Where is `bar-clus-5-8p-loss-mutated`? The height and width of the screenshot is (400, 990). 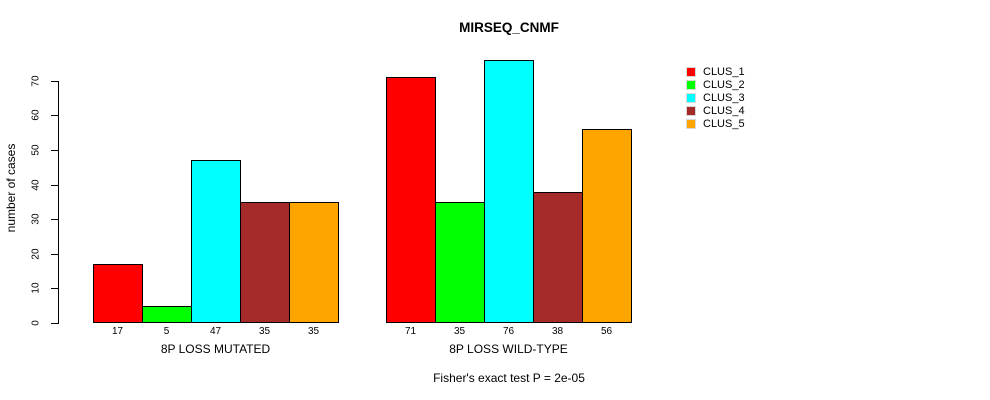 bar-clus-5-8p-loss-mutated is located at coordinates (314, 262).